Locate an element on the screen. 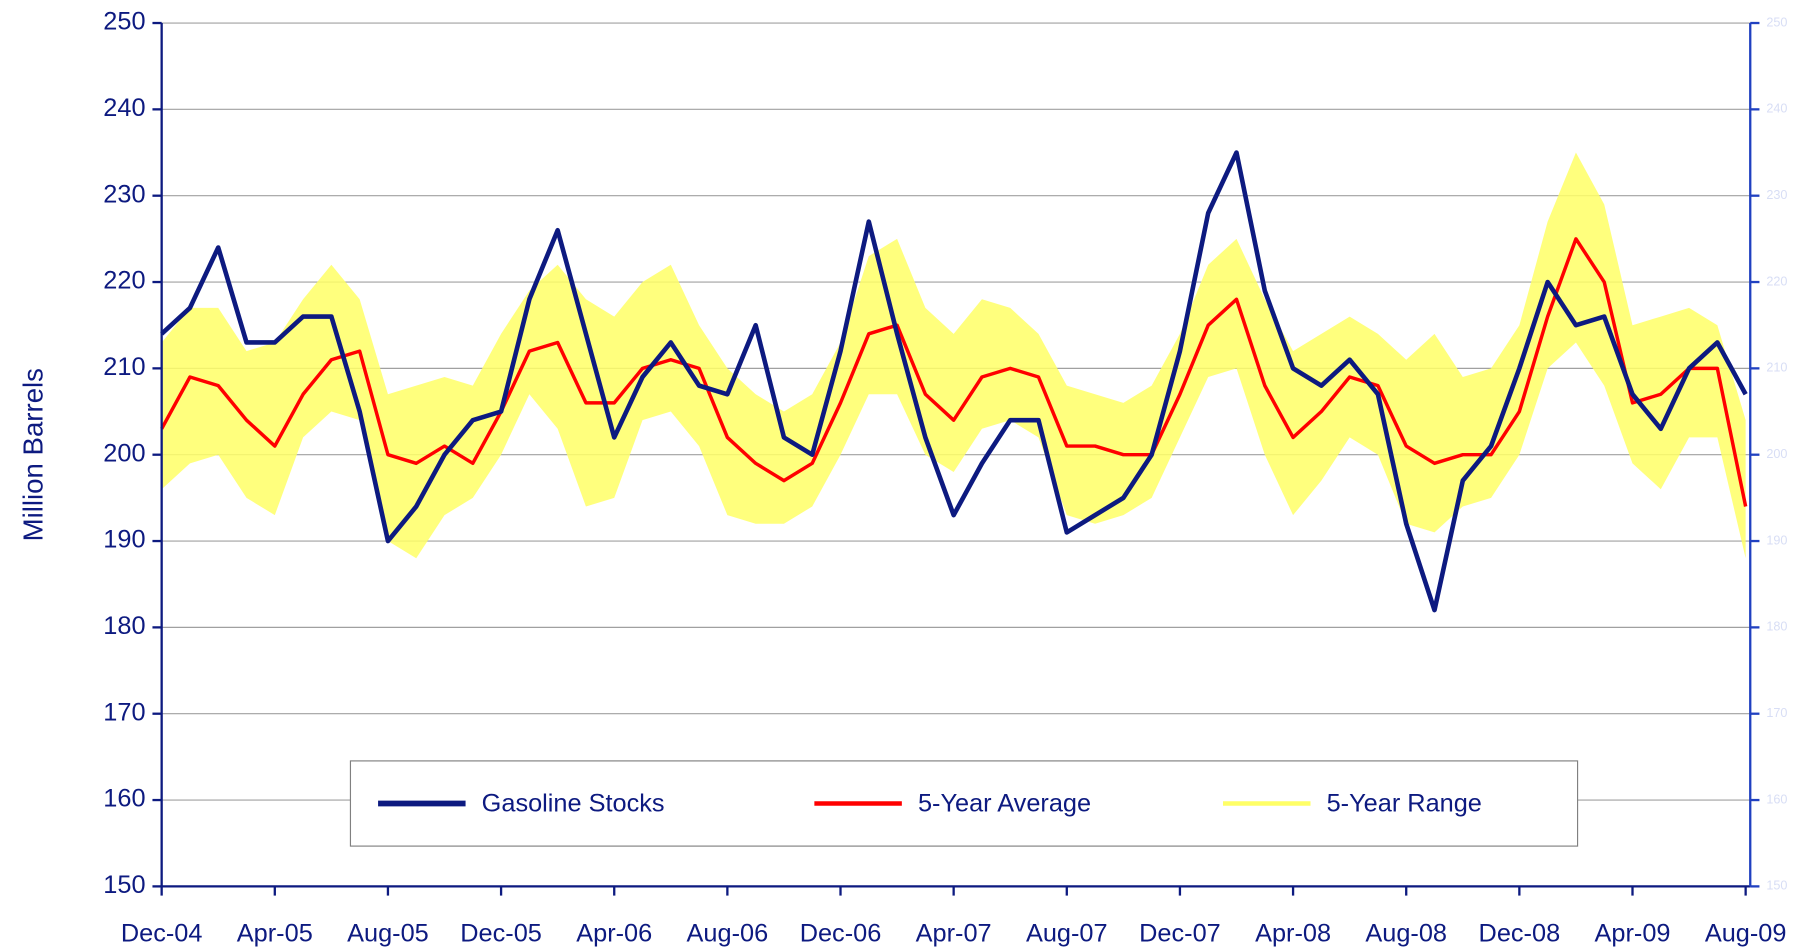  legend-box is located at coordinates (964, 803).